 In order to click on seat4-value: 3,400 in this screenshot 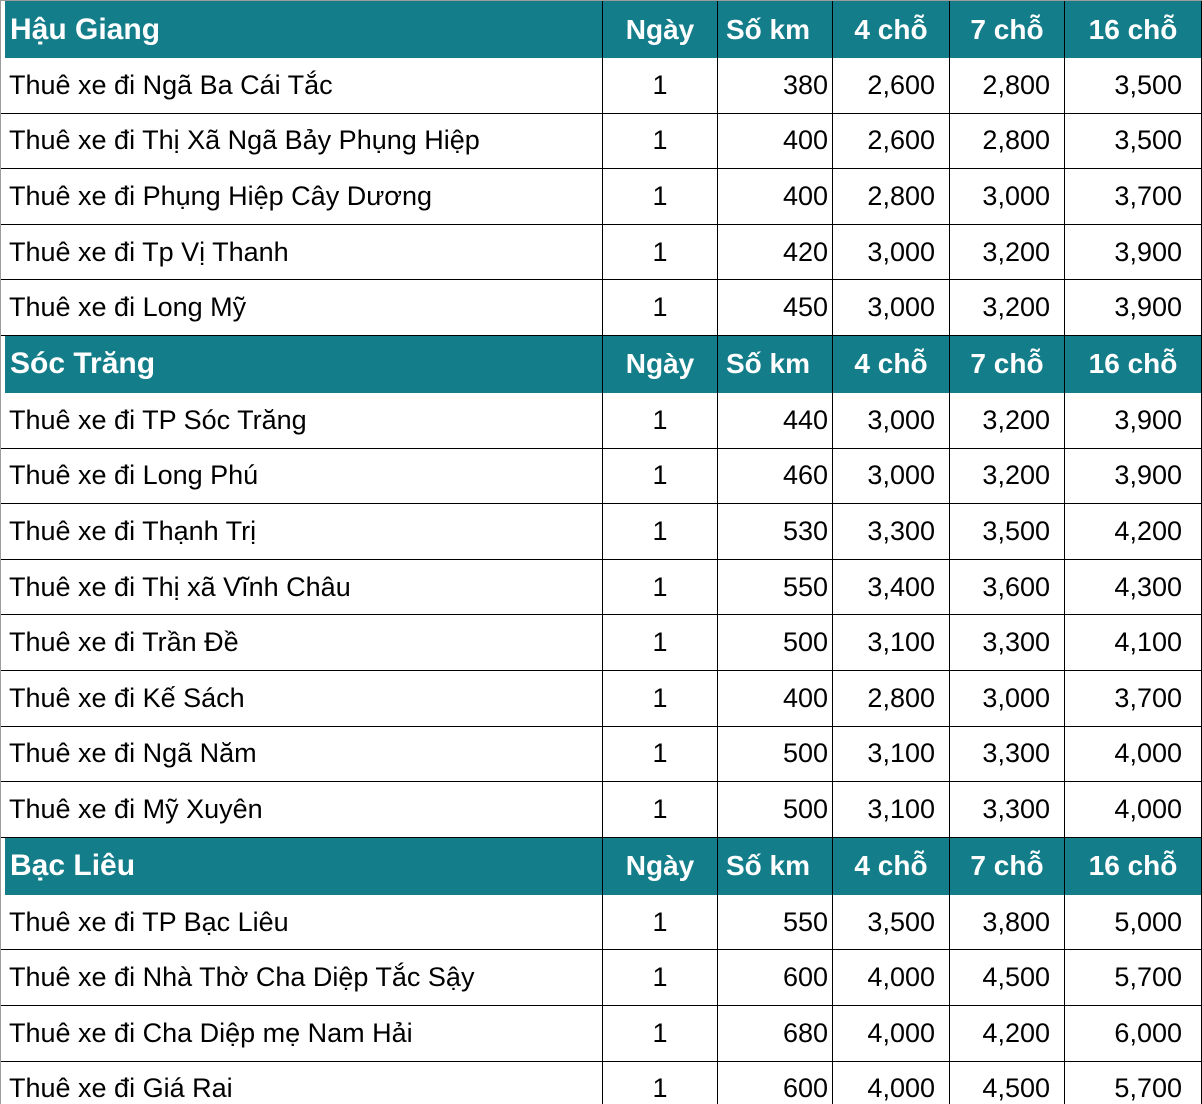, I will do `click(891, 587)`.